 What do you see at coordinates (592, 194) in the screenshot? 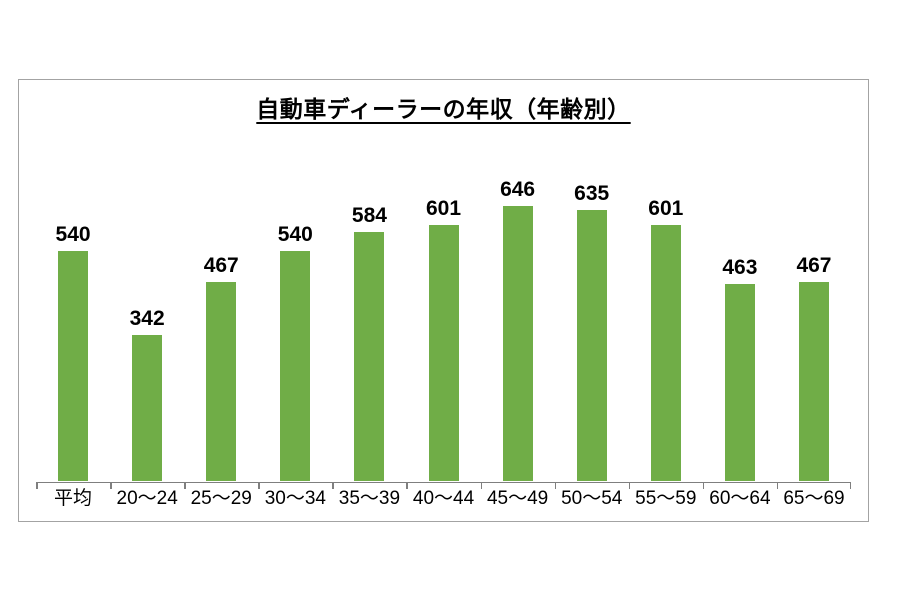
I see `bar-value-label: 635` at bounding box center [592, 194].